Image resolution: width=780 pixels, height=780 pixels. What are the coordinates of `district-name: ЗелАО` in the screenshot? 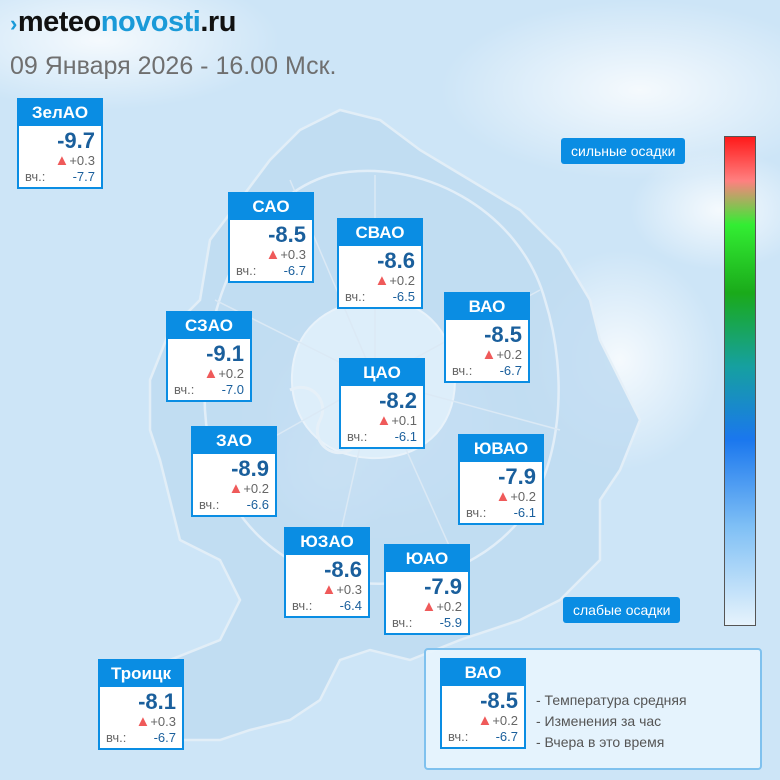 It's located at (60, 113).